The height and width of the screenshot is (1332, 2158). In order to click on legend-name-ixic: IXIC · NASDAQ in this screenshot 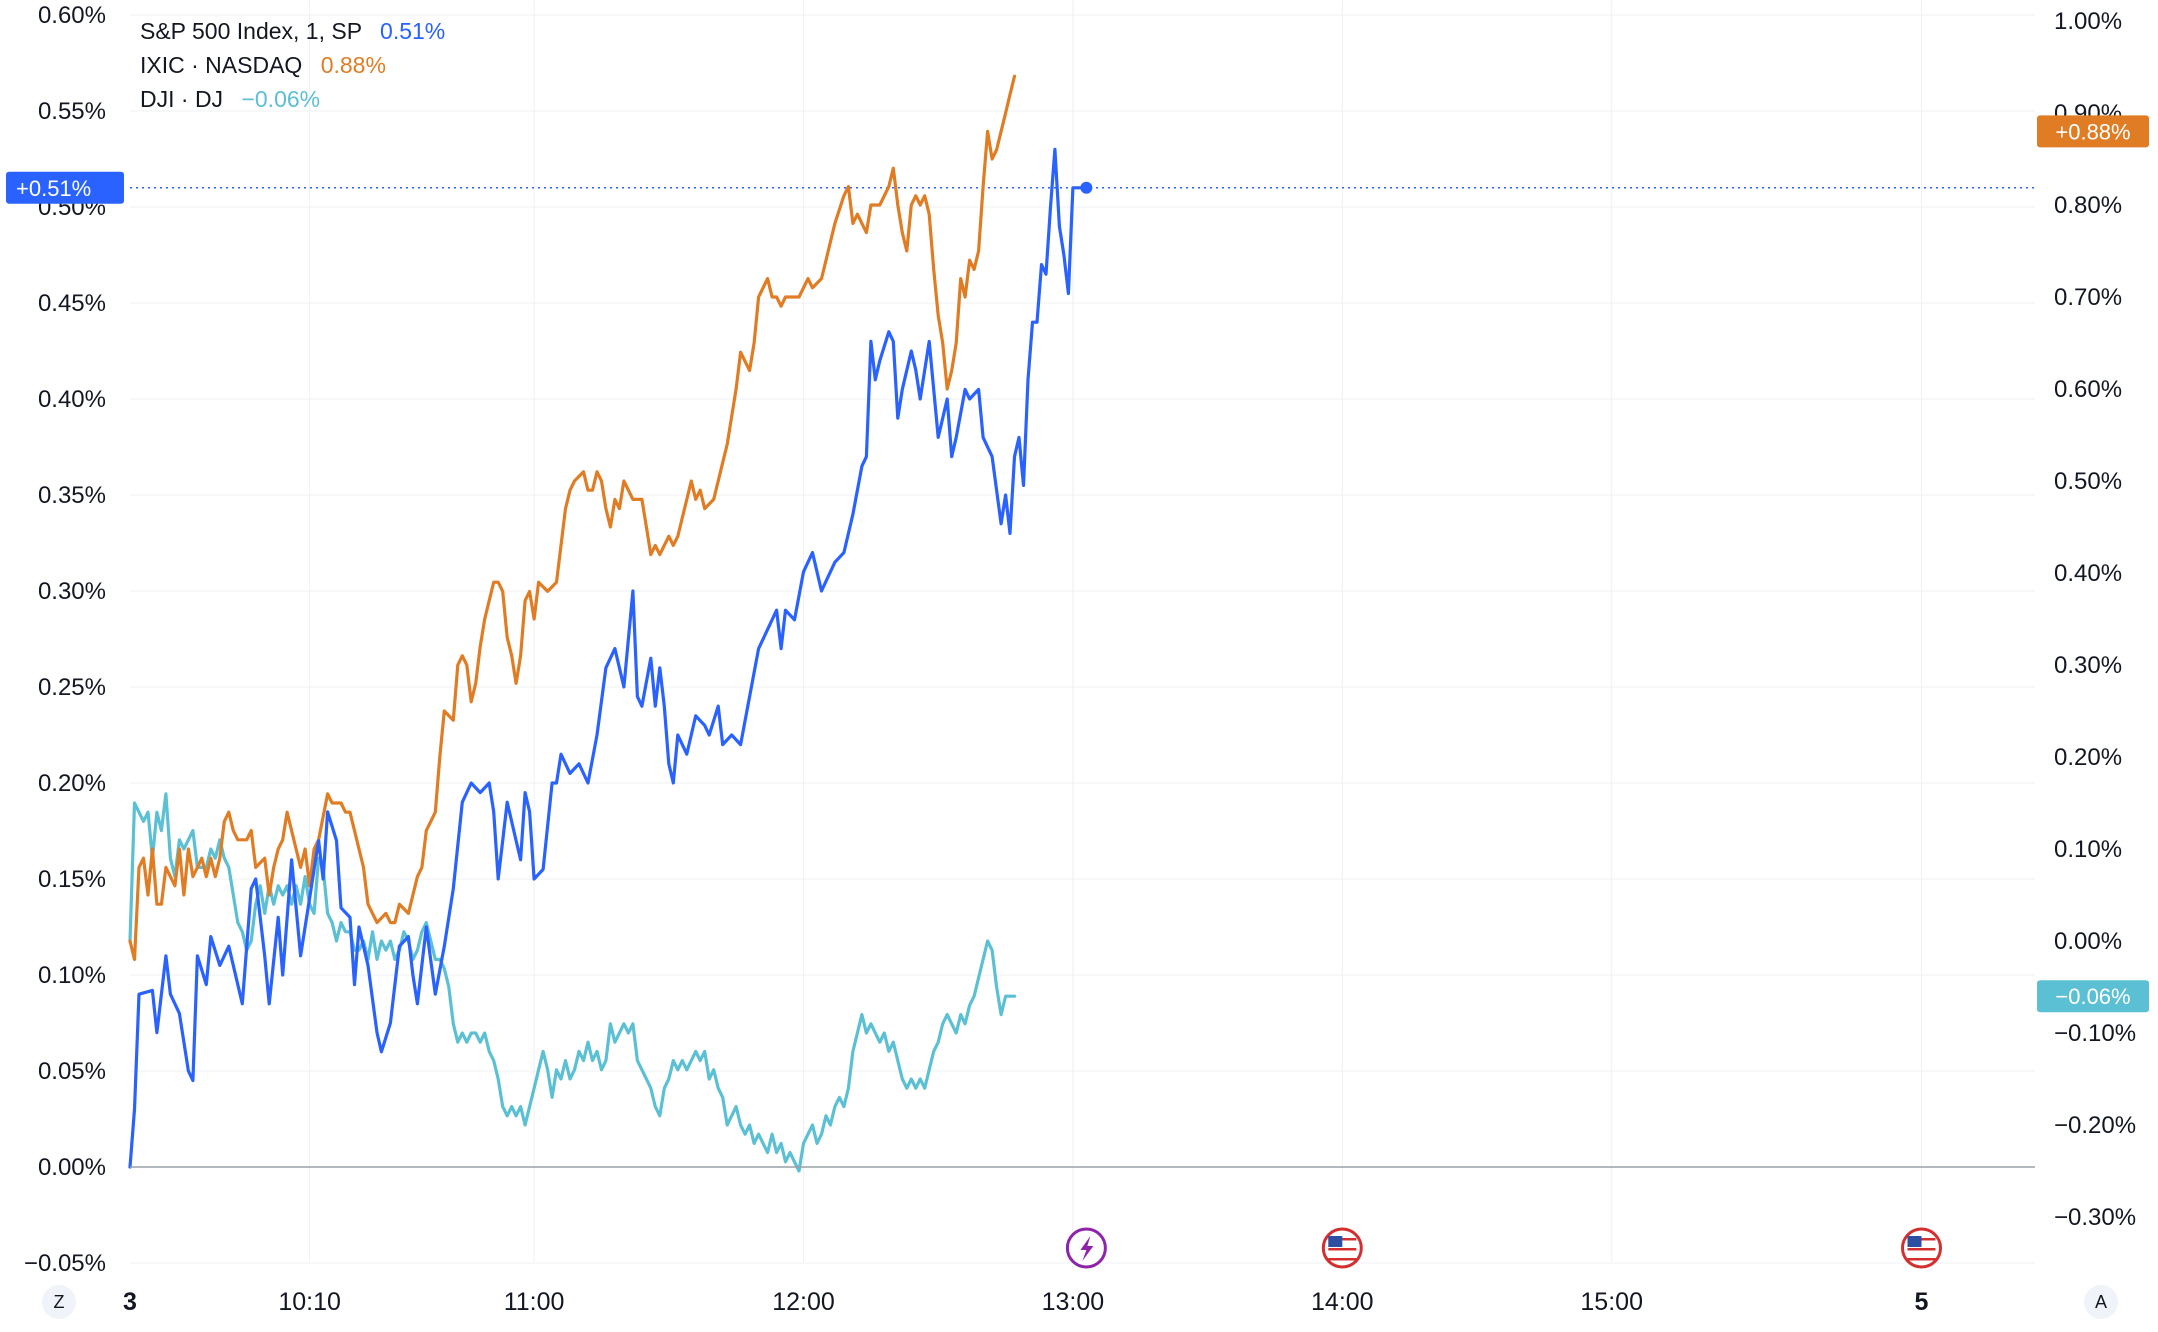, I will do `click(221, 65)`.